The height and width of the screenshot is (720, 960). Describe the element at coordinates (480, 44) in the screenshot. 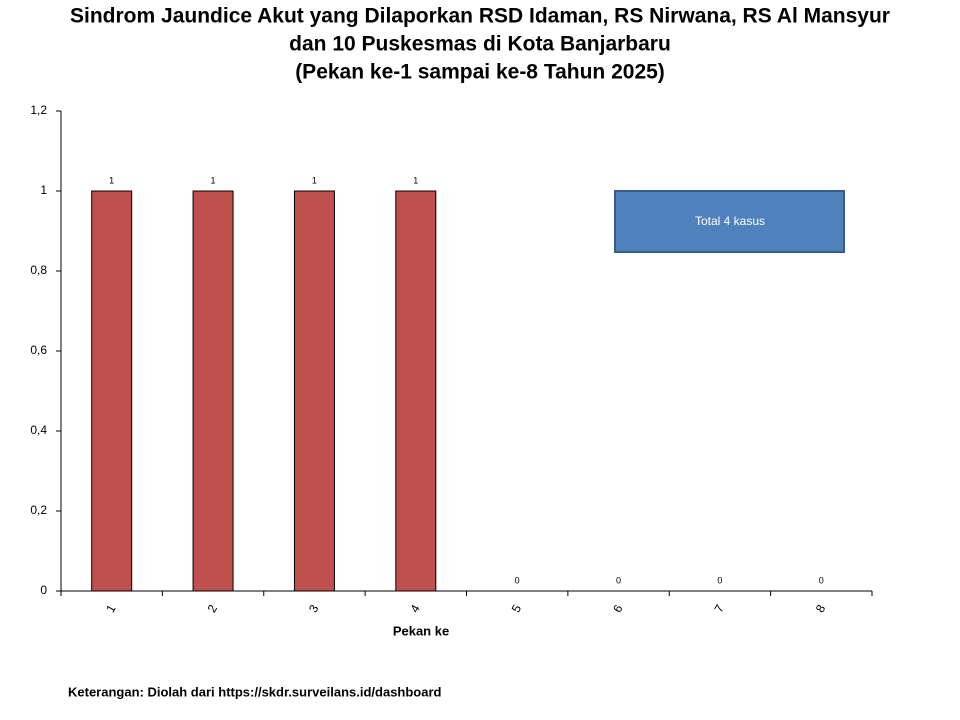

I see `chart-title: dan 10 Puskesmas di Kota Banjarbaru` at that location.